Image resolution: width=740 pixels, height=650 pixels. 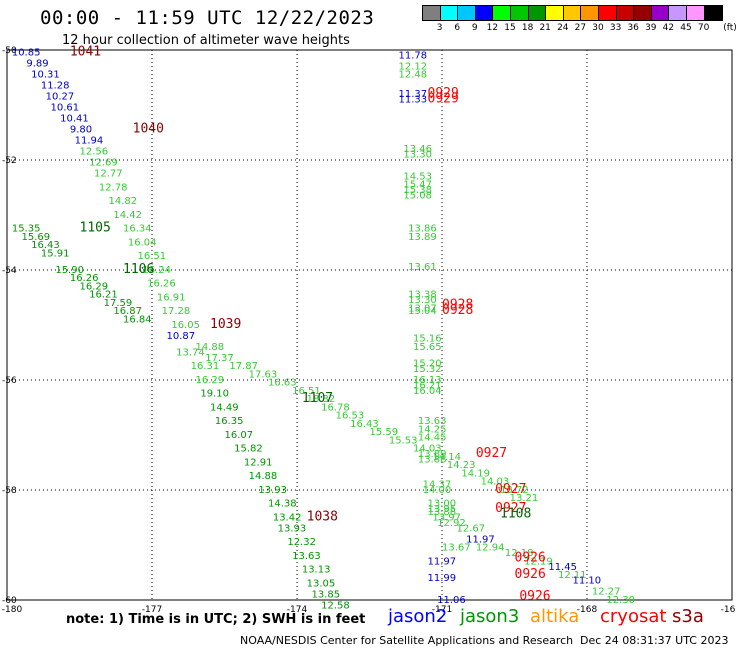 What do you see at coordinates (301, 542) in the screenshot?
I see `wave-height-value: 12.32` at bounding box center [301, 542].